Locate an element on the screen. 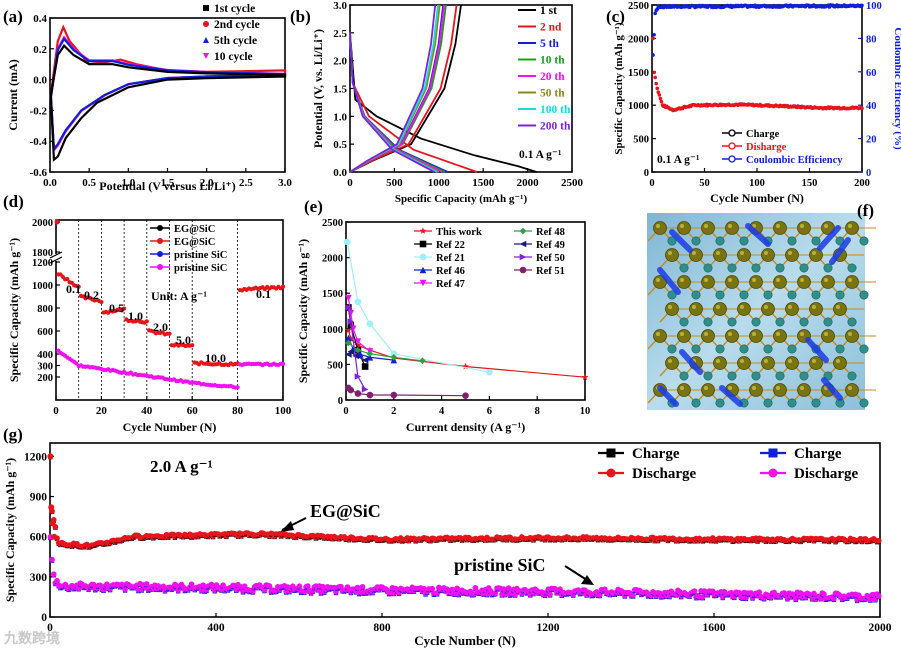 This screenshot has width=901, height=653. pristine-arrow-head is located at coordinates (587, 580).